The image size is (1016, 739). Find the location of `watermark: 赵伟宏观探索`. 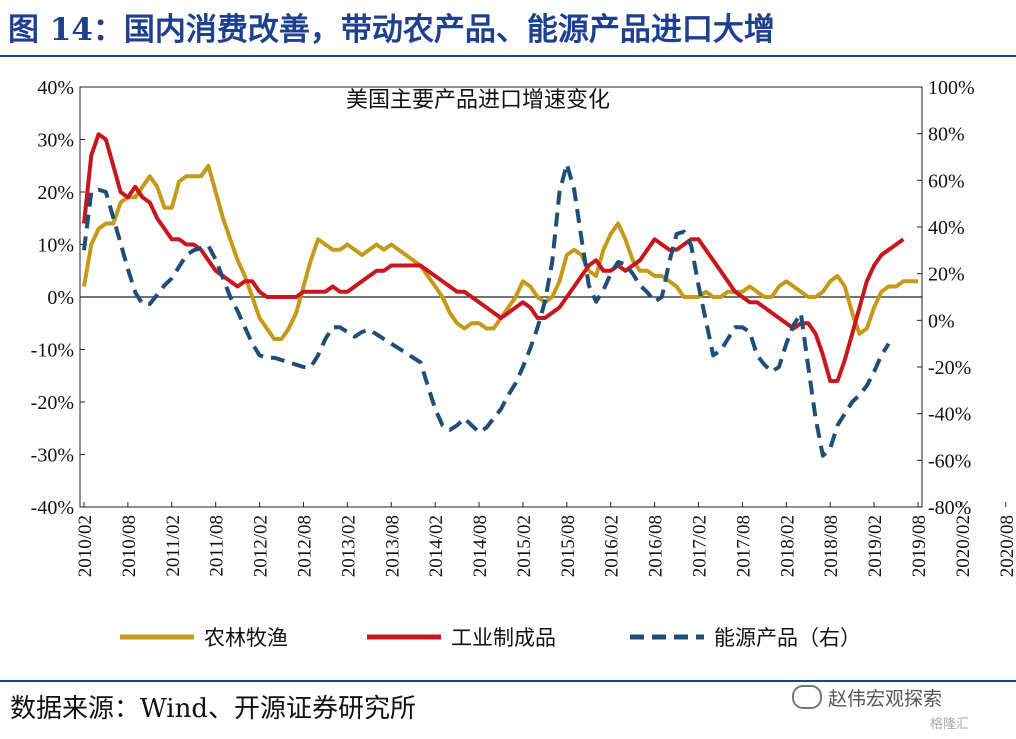

watermark: 赵伟宏观探索 is located at coordinates (867, 697).